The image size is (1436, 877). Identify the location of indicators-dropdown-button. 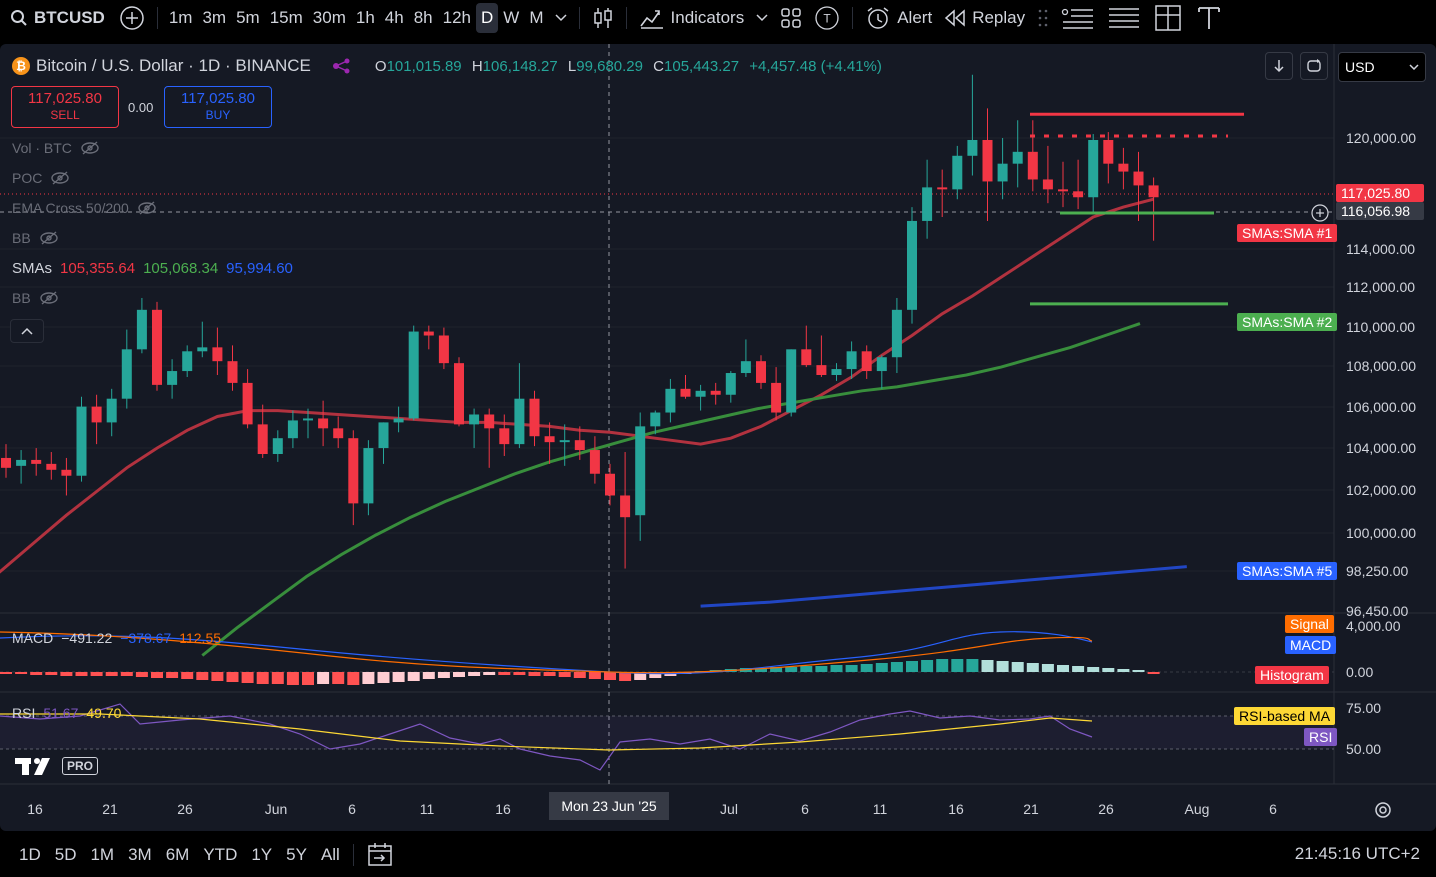
(762, 18).